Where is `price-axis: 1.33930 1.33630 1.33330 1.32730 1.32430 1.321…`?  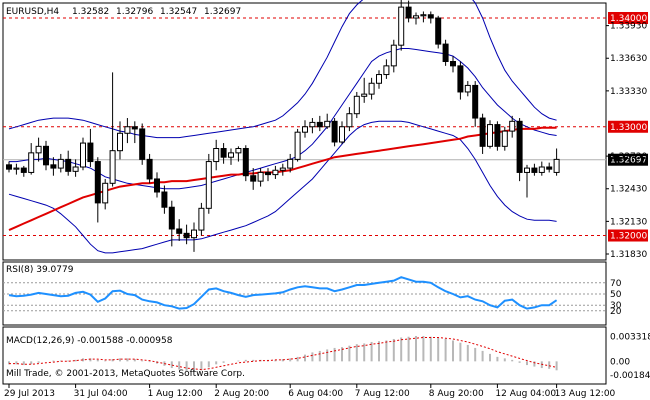
price-axis: 1.33930 1.33630 1.33330 1.32730 1.32430 1.321… is located at coordinates (626, 141).